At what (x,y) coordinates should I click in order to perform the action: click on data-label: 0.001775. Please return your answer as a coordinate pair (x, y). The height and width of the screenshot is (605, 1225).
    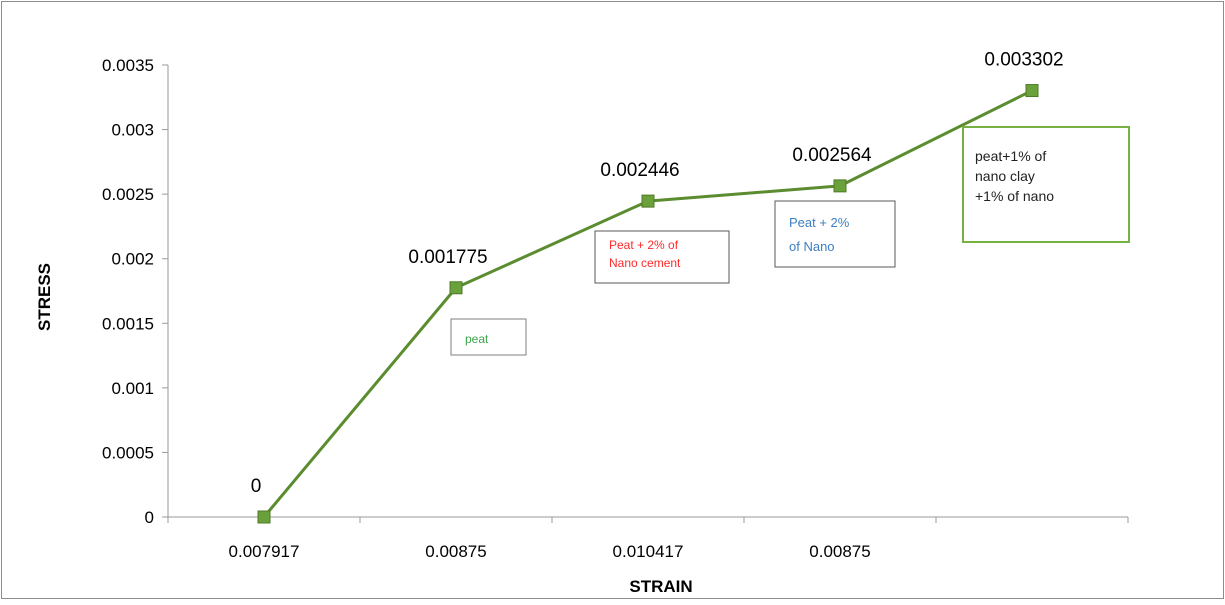
    Looking at the image, I should click on (447, 257).